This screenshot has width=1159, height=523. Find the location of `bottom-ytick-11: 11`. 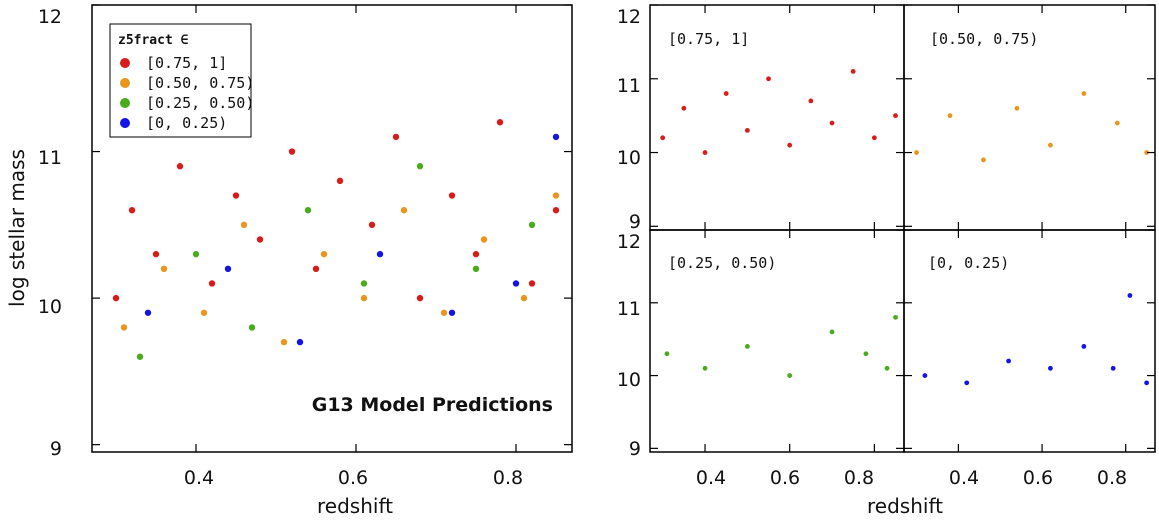

bottom-ytick-11: 11 is located at coordinates (629, 309).